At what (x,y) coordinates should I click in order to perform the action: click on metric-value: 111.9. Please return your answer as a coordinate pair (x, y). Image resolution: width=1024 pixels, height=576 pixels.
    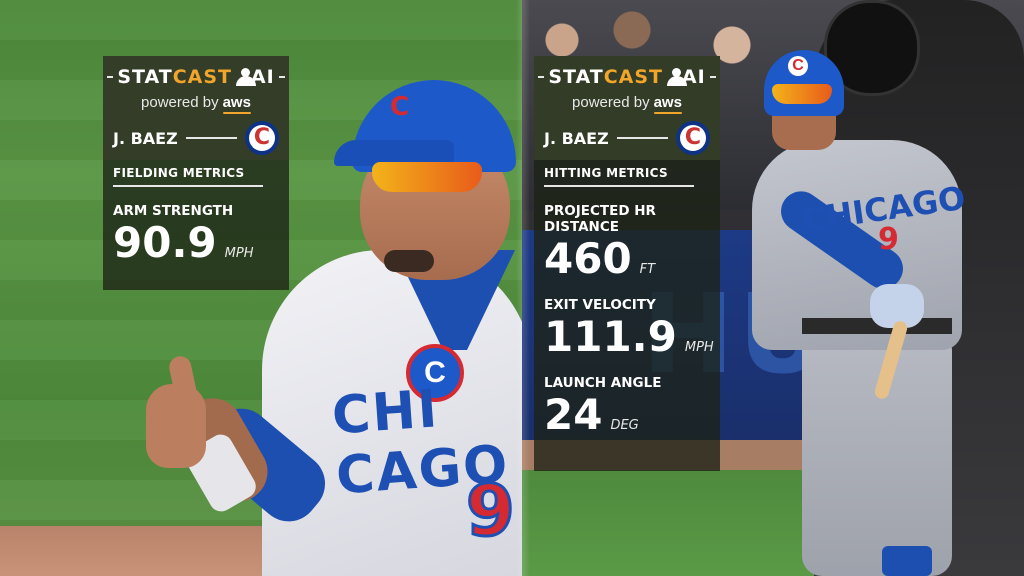
    Looking at the image, I should click on (610, 336).